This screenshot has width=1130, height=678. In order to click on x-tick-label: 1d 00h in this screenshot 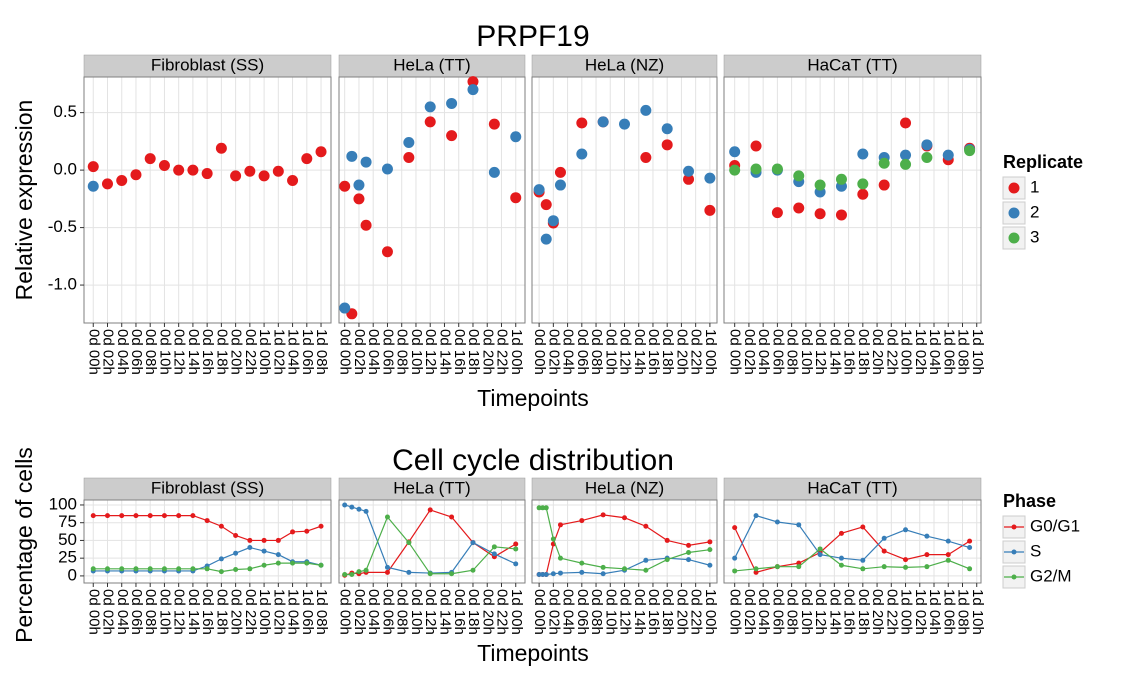, I will do `click(516, 352)`.